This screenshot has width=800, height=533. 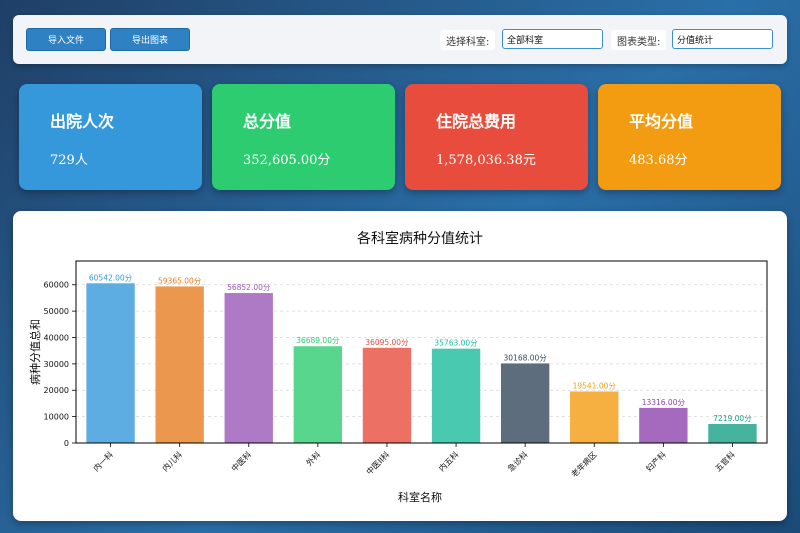 What do you see at coordinates (66, 39) in the screenshot?
I see `import-file-button: 导入文件` at bounding box center [66, 39].